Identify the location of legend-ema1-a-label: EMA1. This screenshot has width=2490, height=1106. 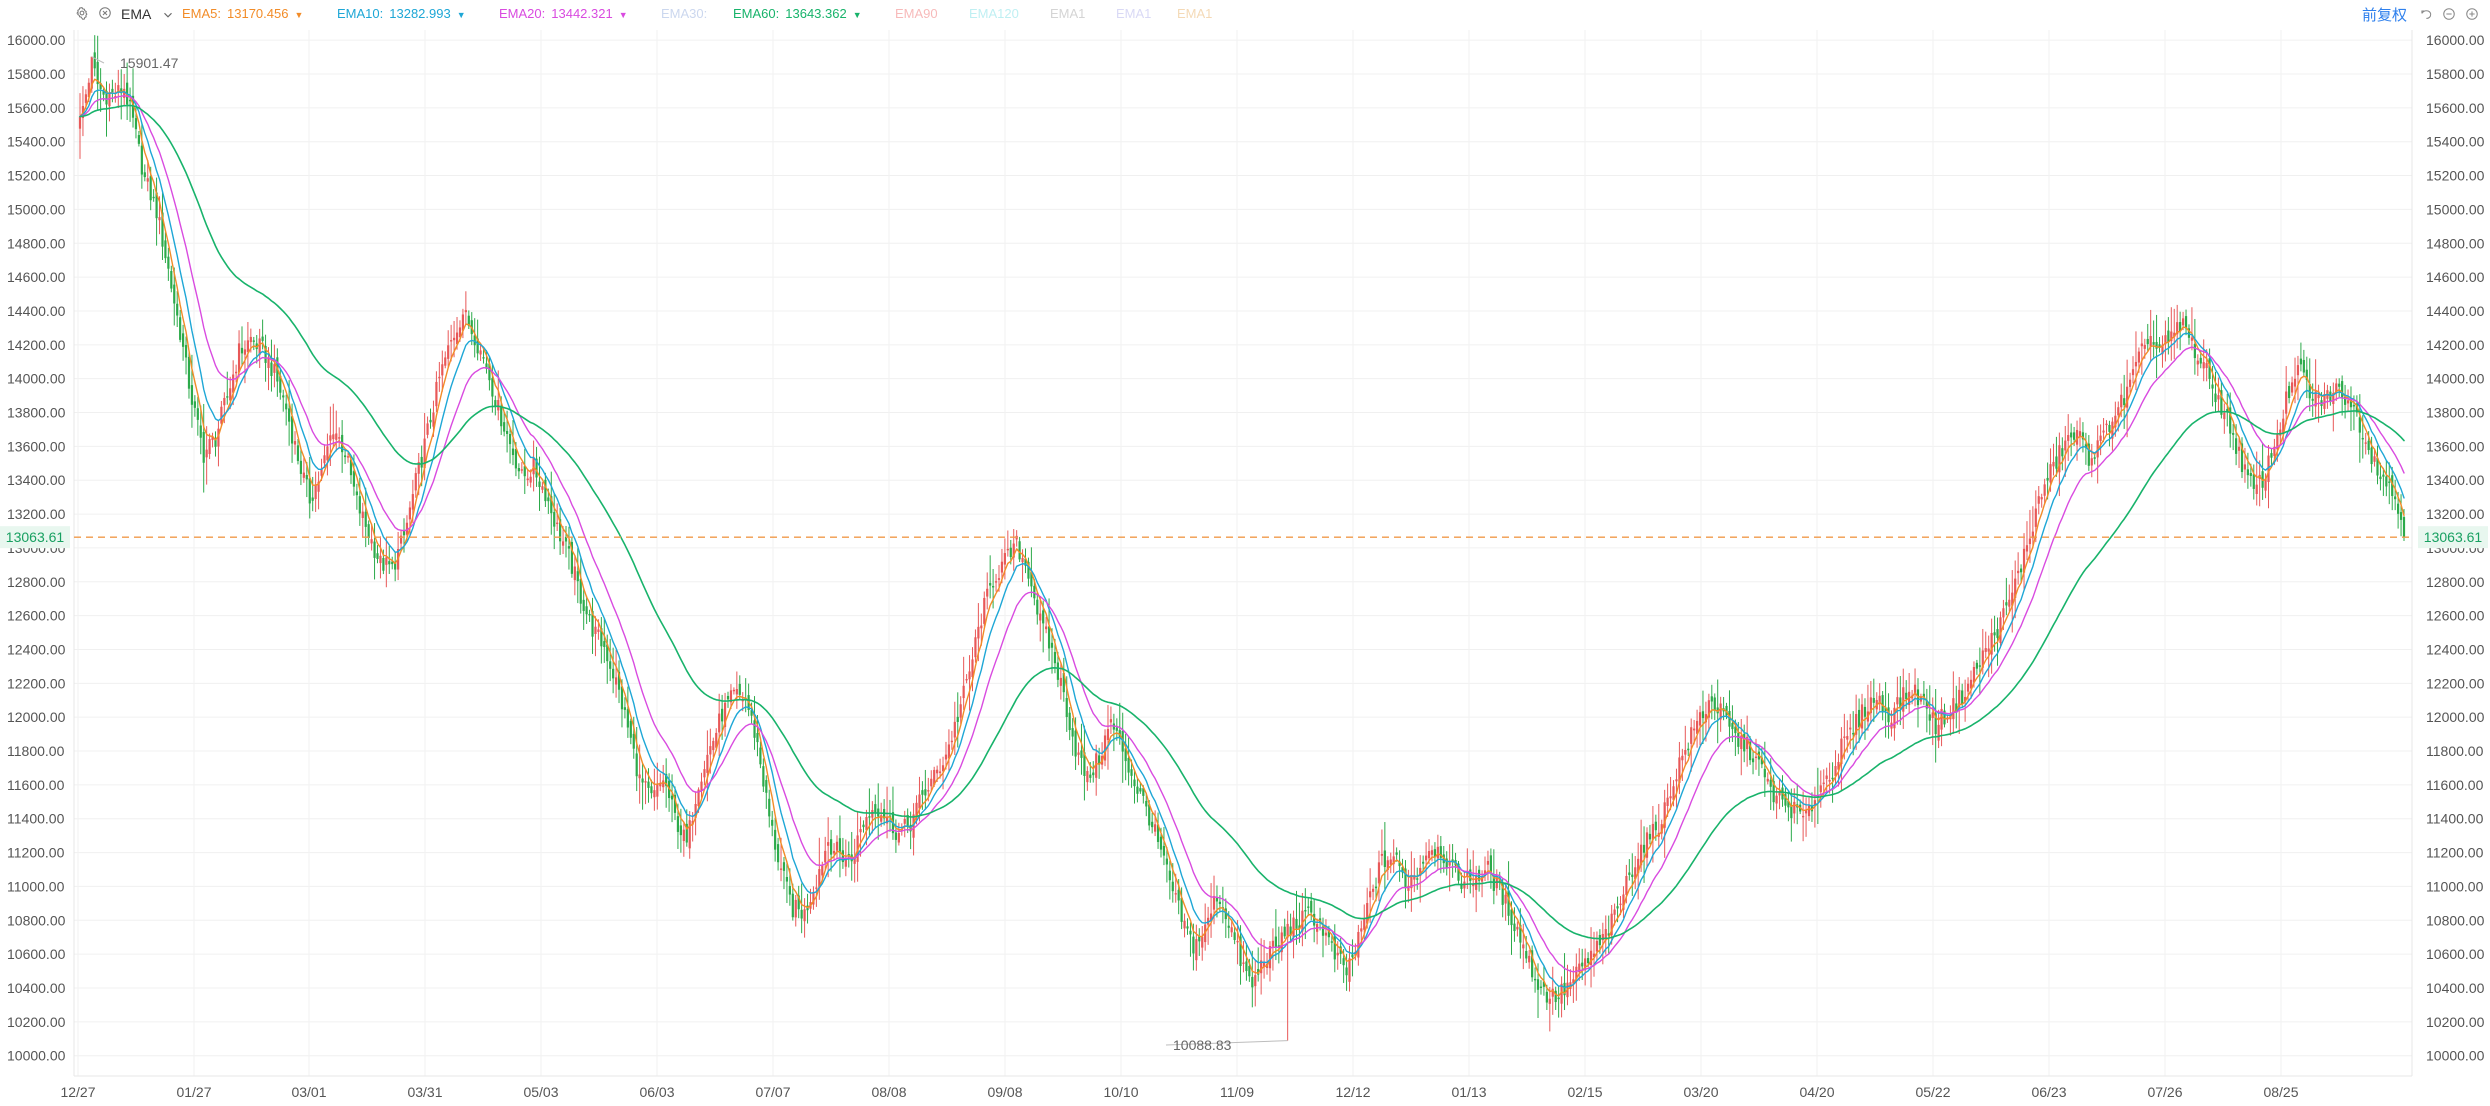
(1068, 13).